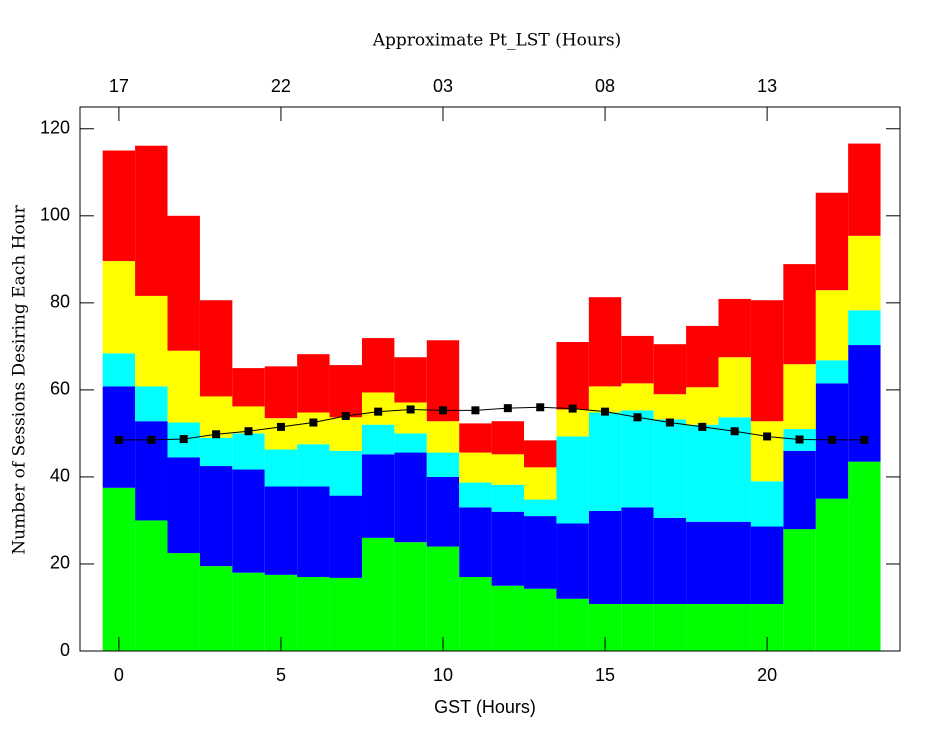  Describe the element at coordinates (281, 86) in the screenshot. I see `top-tick-label: 22` at that location.